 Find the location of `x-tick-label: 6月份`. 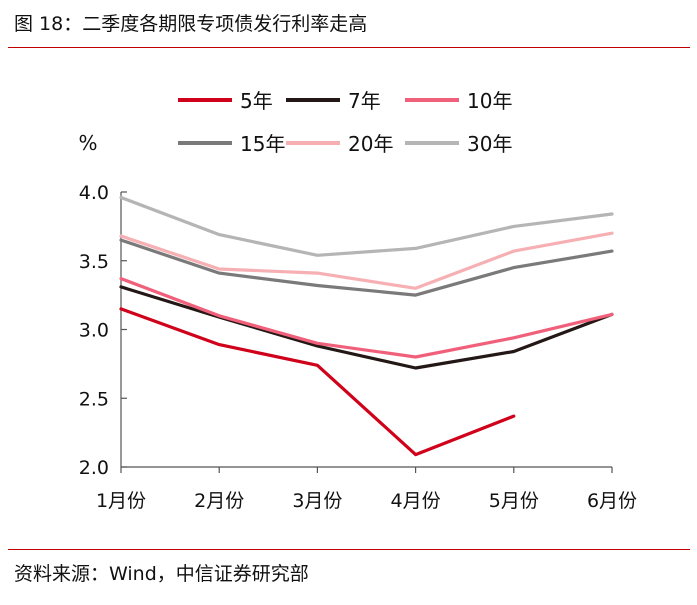

x-tick-label: 6月份 is located at coordinates (612, 501).